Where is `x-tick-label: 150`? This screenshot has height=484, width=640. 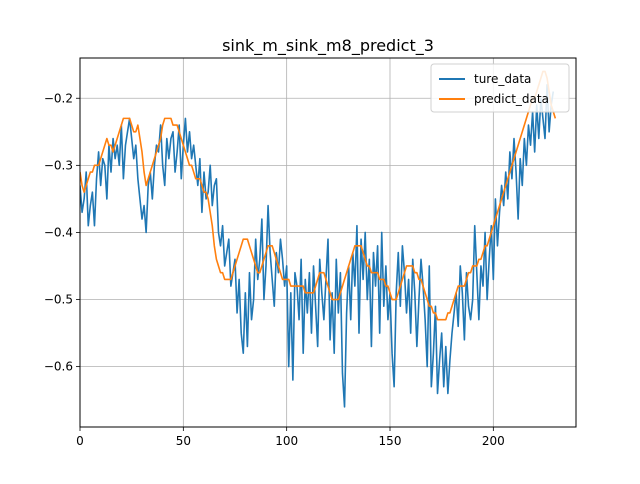 x-tick-label: 150 is located at coordinates (390, 441).